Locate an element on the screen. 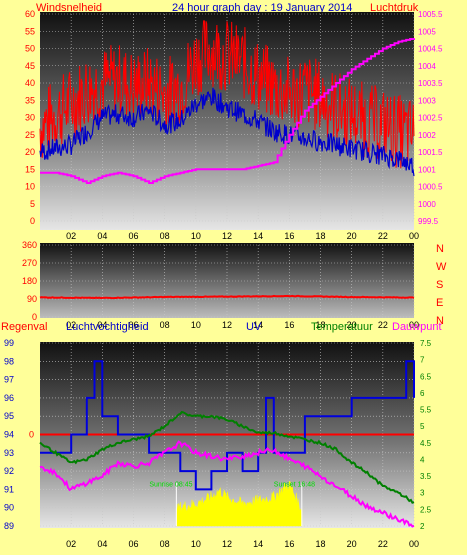  y-right-tick-label: 1004 is located at coordinates (427, 66).